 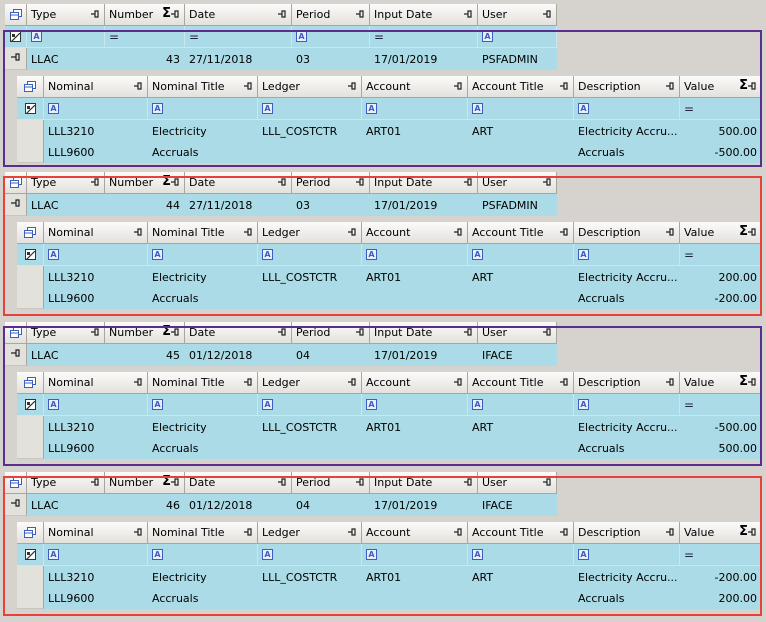 I want to click on detail-col-nominal_title: Nominal Title, so click(x=203, y=87).